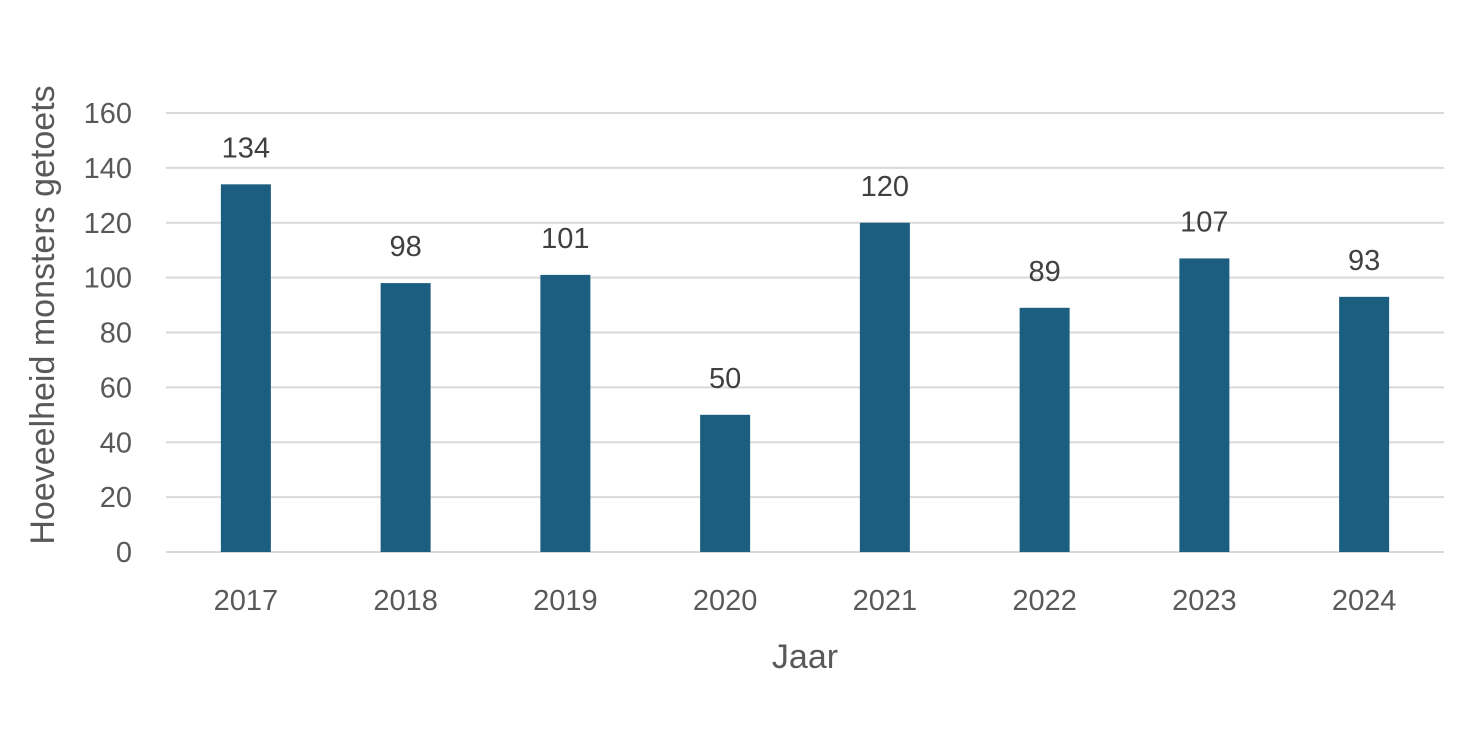 The height and width of the screenshot is (744, 1464). I want to click on data-label: 120, so click(885, 187).